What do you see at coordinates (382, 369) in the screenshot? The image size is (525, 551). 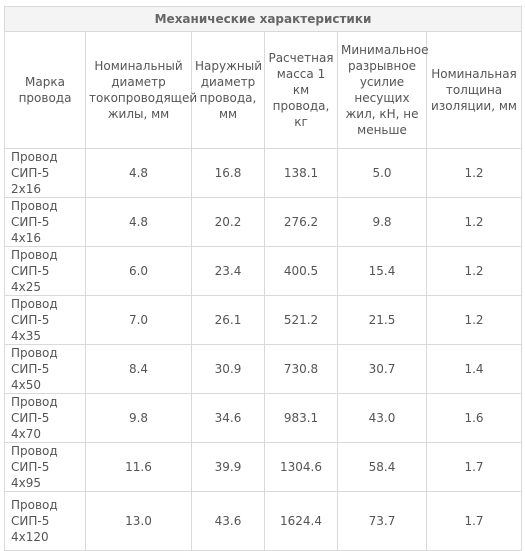 I see `cell-breaking-force: 30.7` at bounding box center [382, 369].